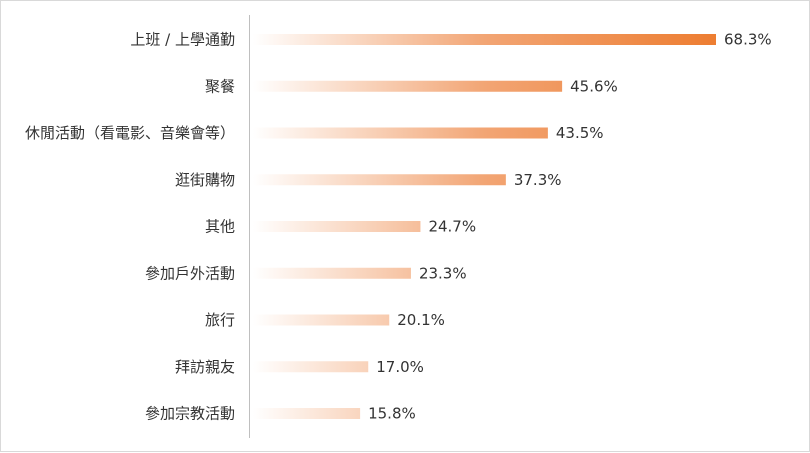  Describe the element at coordinates (130, 133) in the screenshot. I see `category-label-2: 休閒活動（看電影、音樂會等）` at that location.